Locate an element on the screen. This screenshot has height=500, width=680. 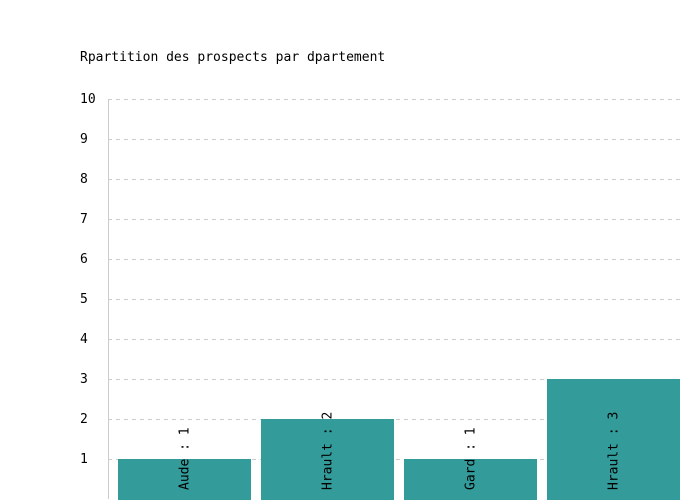
y-tick-label: 8 is located at coordinates (84, 179).